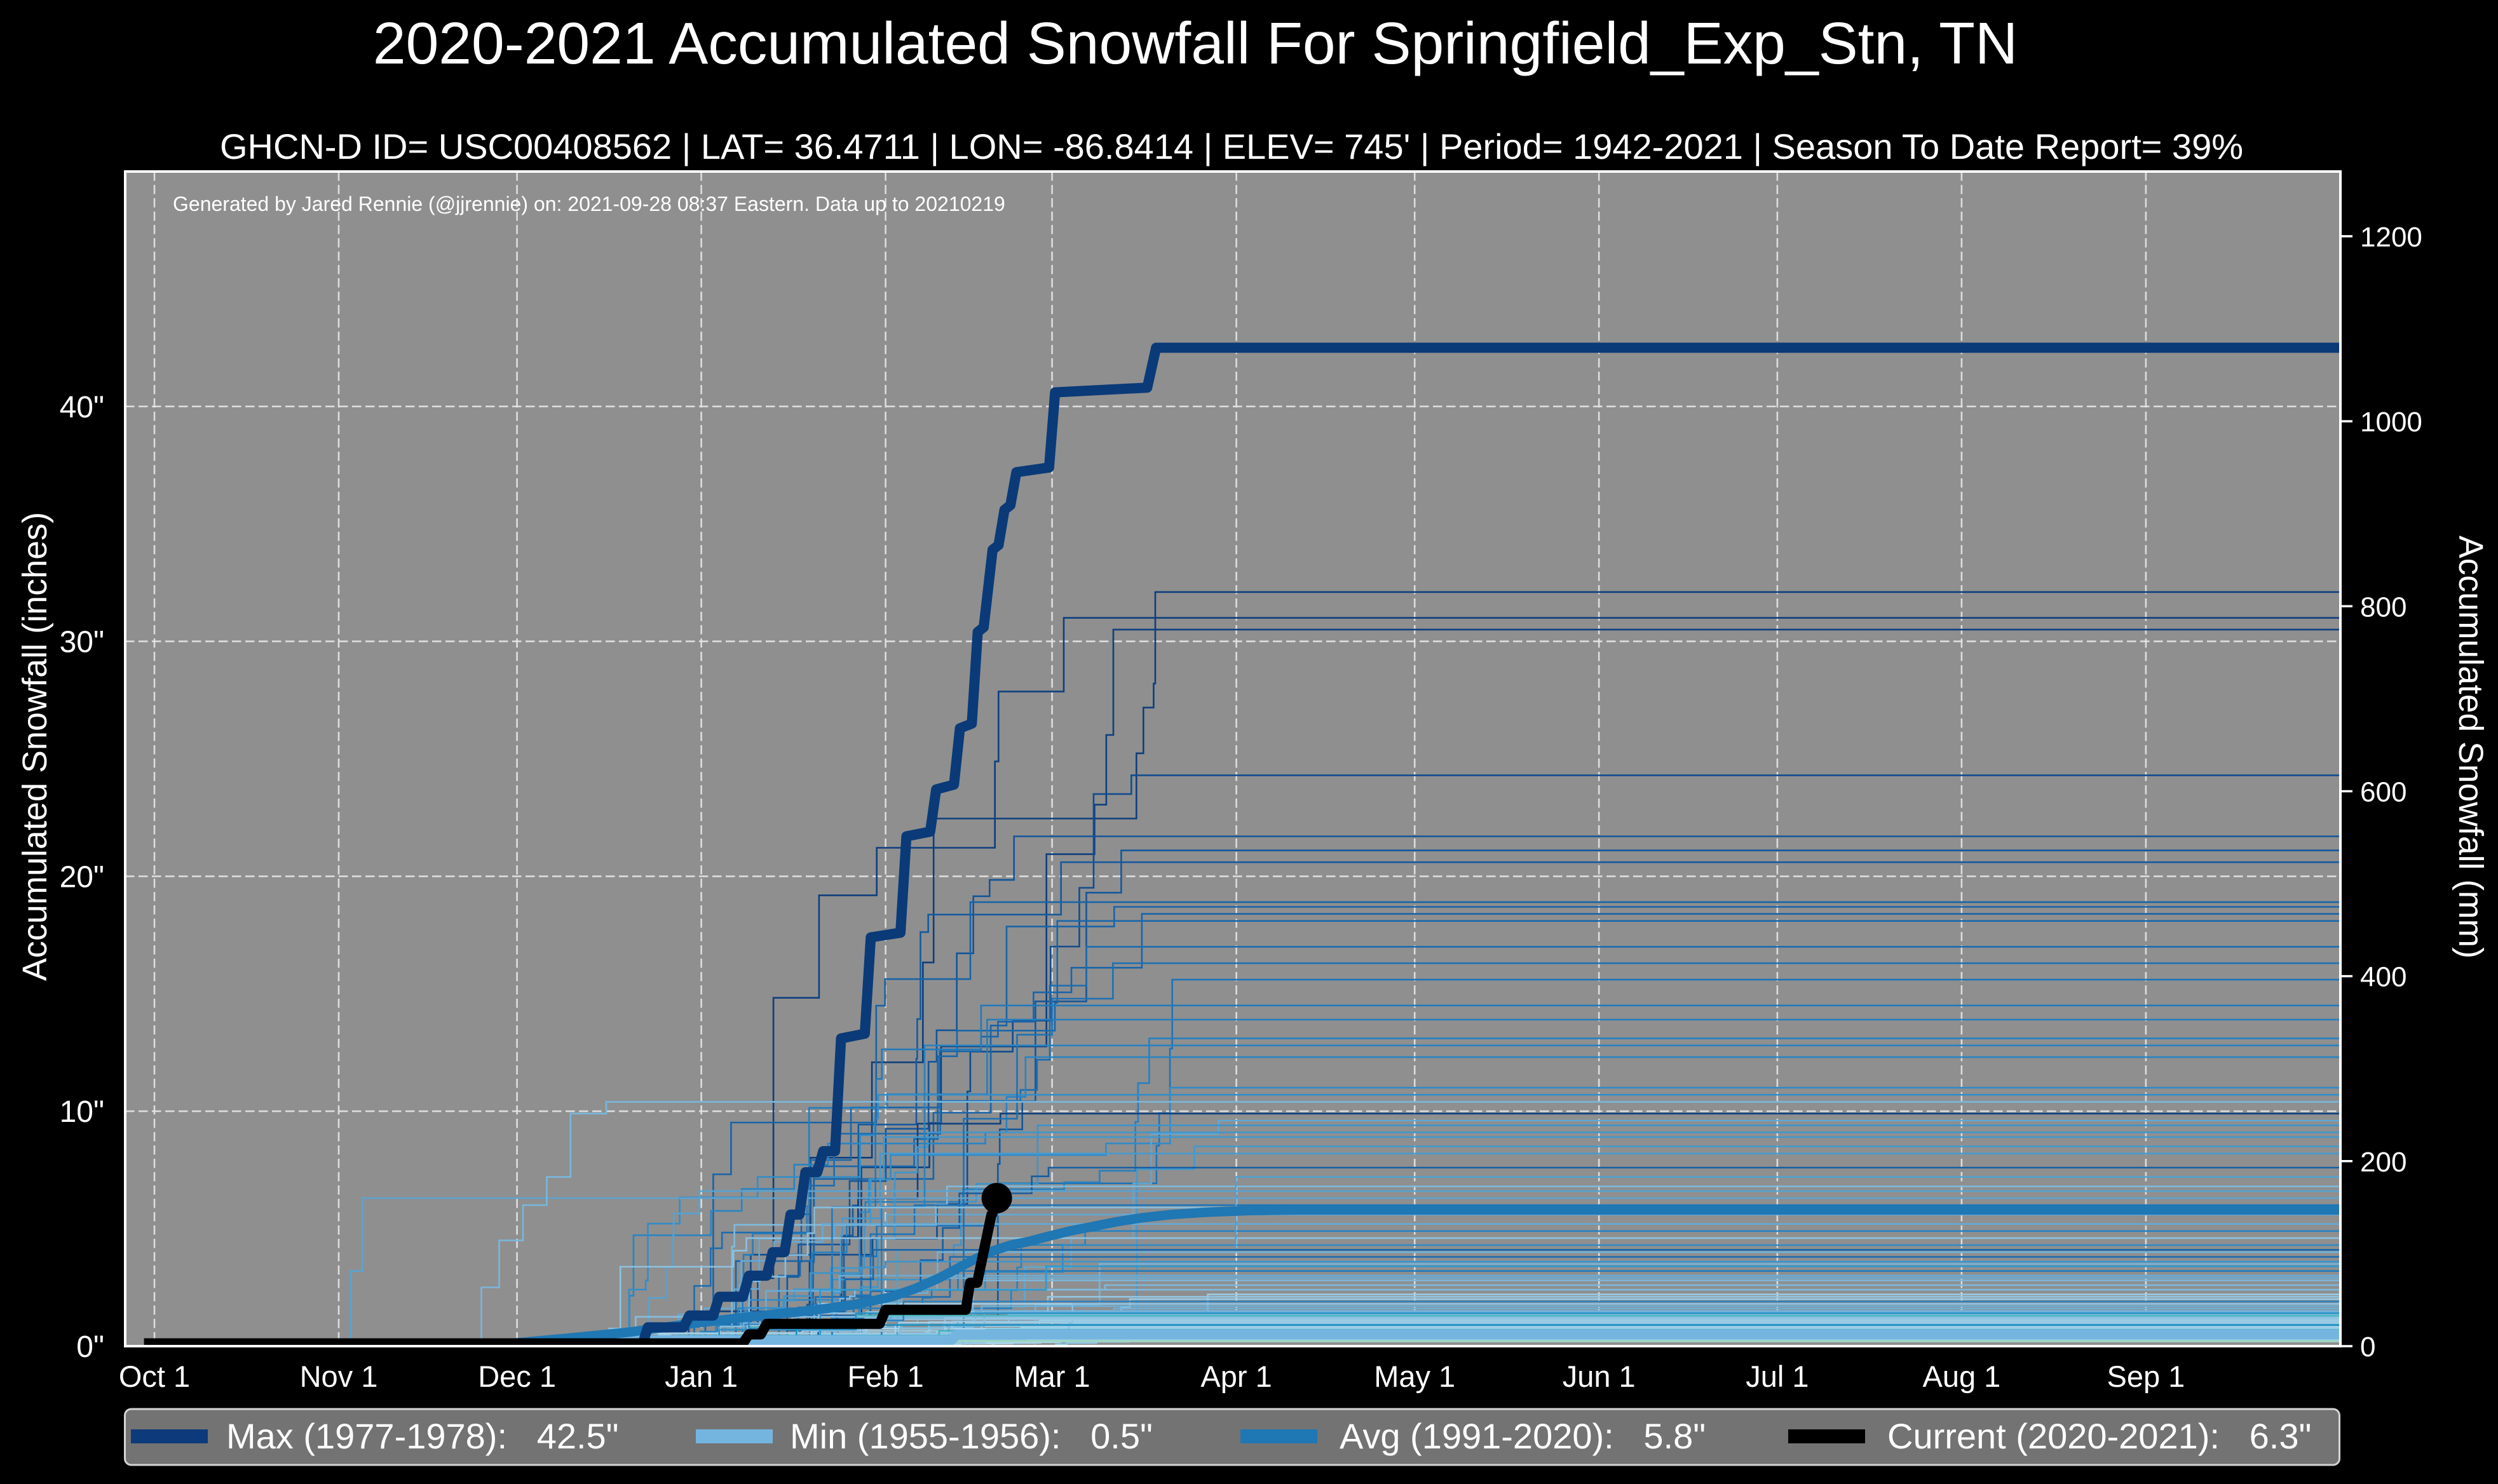 The width and height of the screenshot is (2498, 1484). What do you see at coordinates (886, 1376) in the screenshot?
I see `svg-text: Feb 1` at bounding box center [886, 1376].